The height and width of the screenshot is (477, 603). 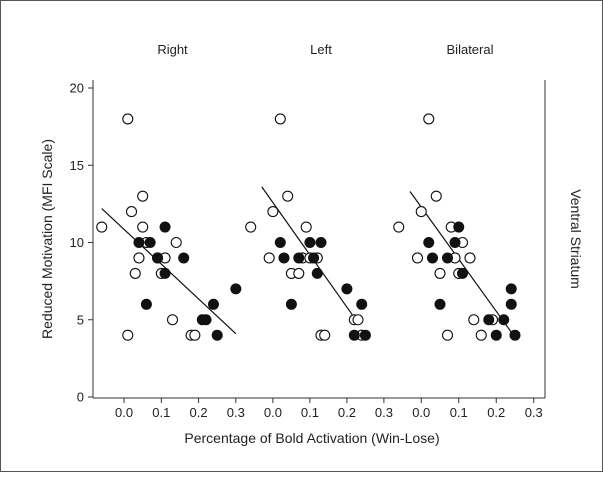 What do you see at coordinates (311, 438) in the screenshot?
I see `x-axis-label: Percentage of Bold Activation (Win-Lose)` at bounding box center [311, 438].